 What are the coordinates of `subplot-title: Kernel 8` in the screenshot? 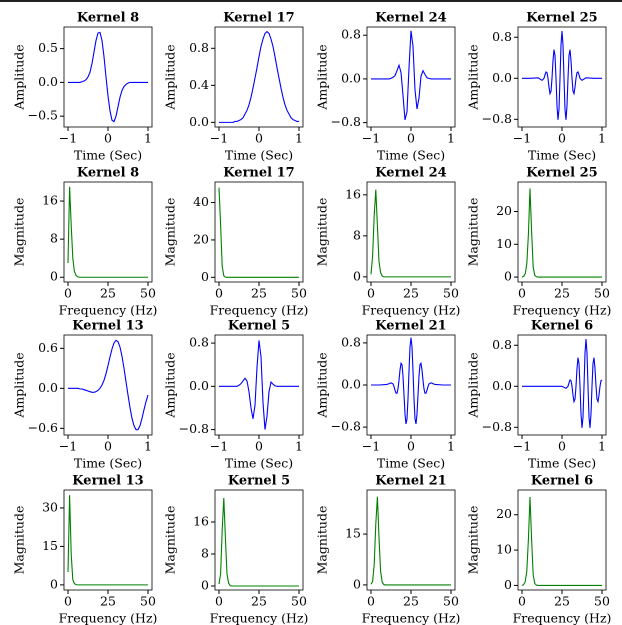 It's located at (108, 173).